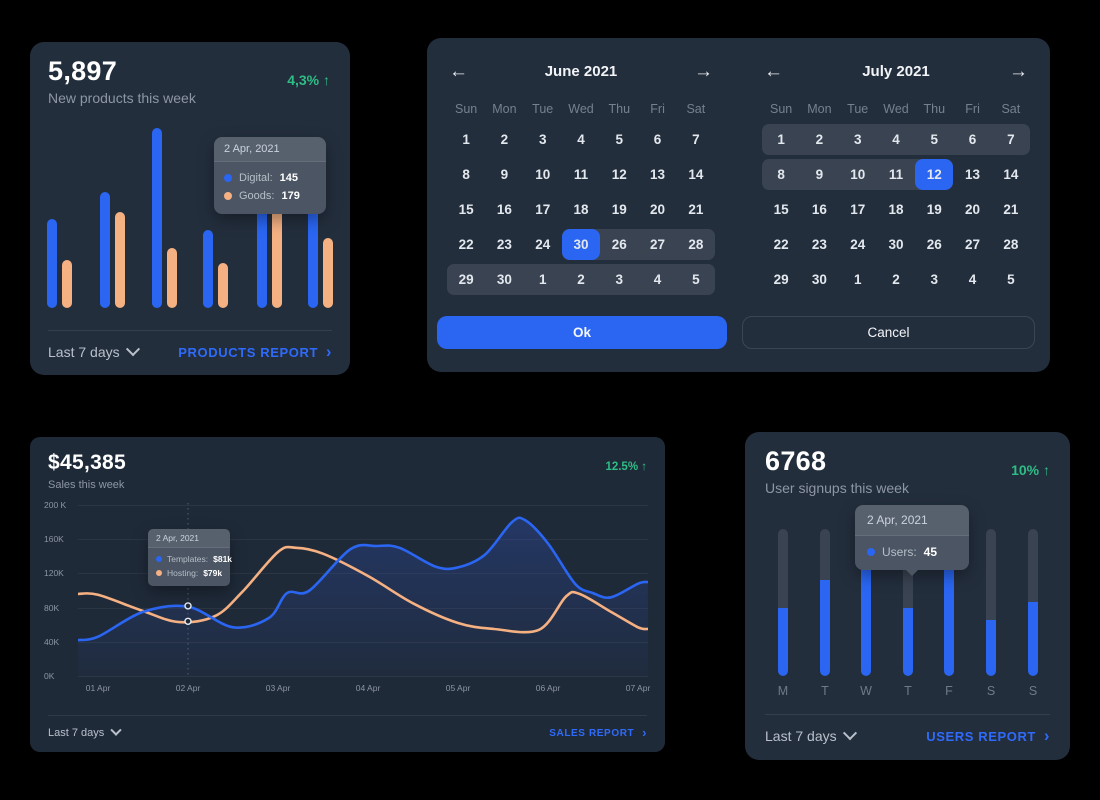 The image size is (1100, 800). Describe the element at coordinates (288, 178) in the screenshot. I see `tooltip-value: 145` at that location.